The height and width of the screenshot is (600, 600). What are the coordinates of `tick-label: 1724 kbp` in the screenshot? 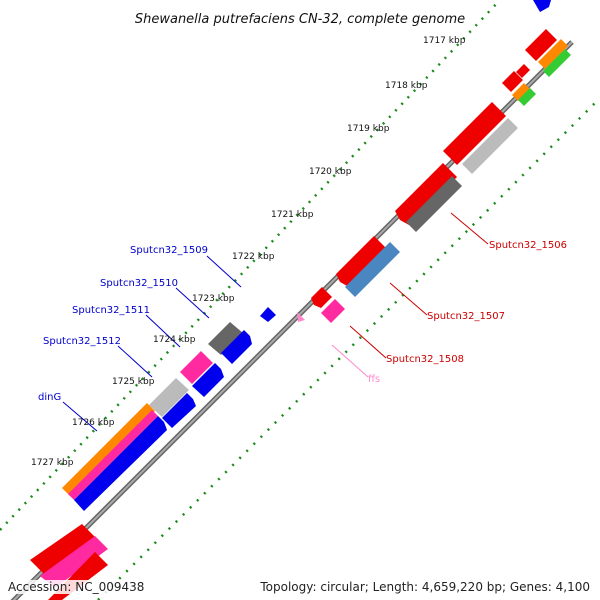 It's located at (174, 340).